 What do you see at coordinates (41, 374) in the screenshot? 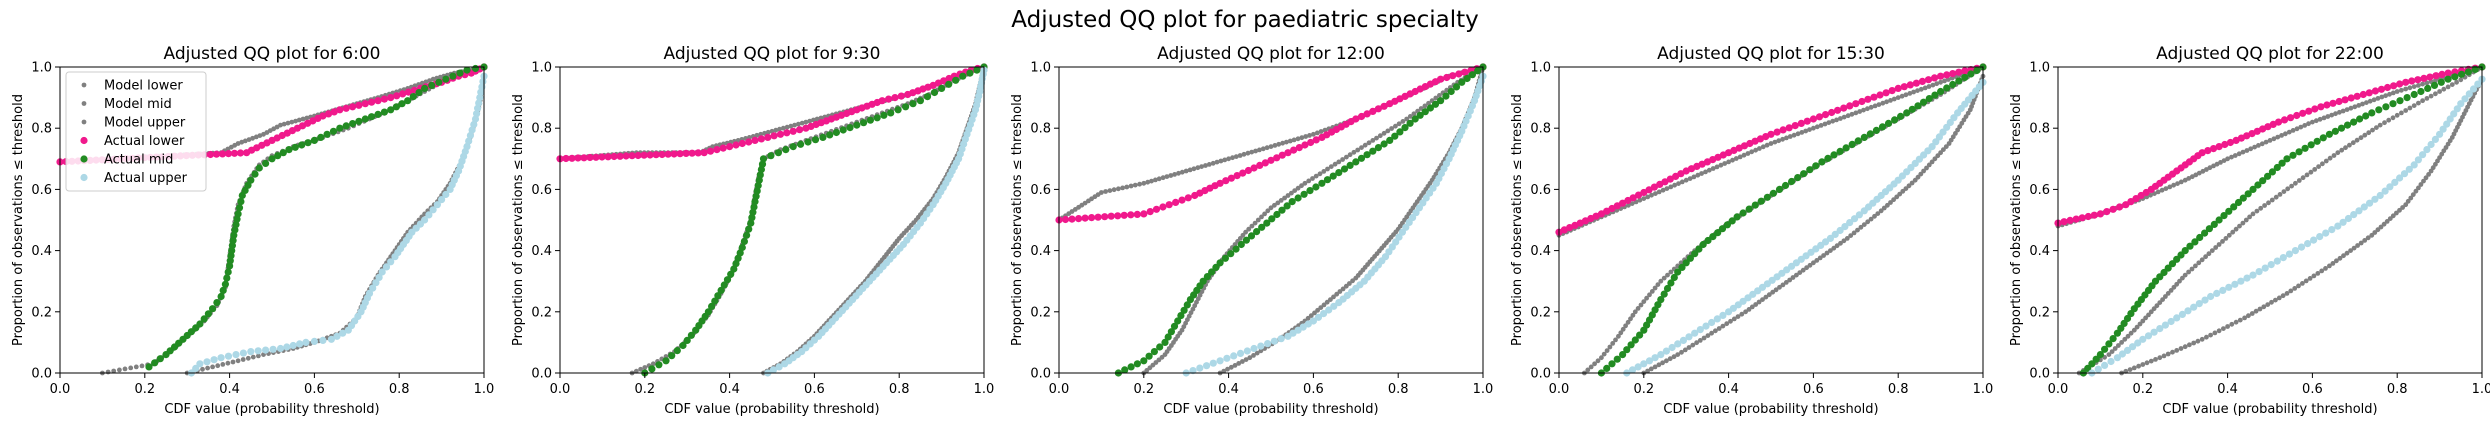
I see `y-tick-label: 0.0` at bounding box center [41, 374].